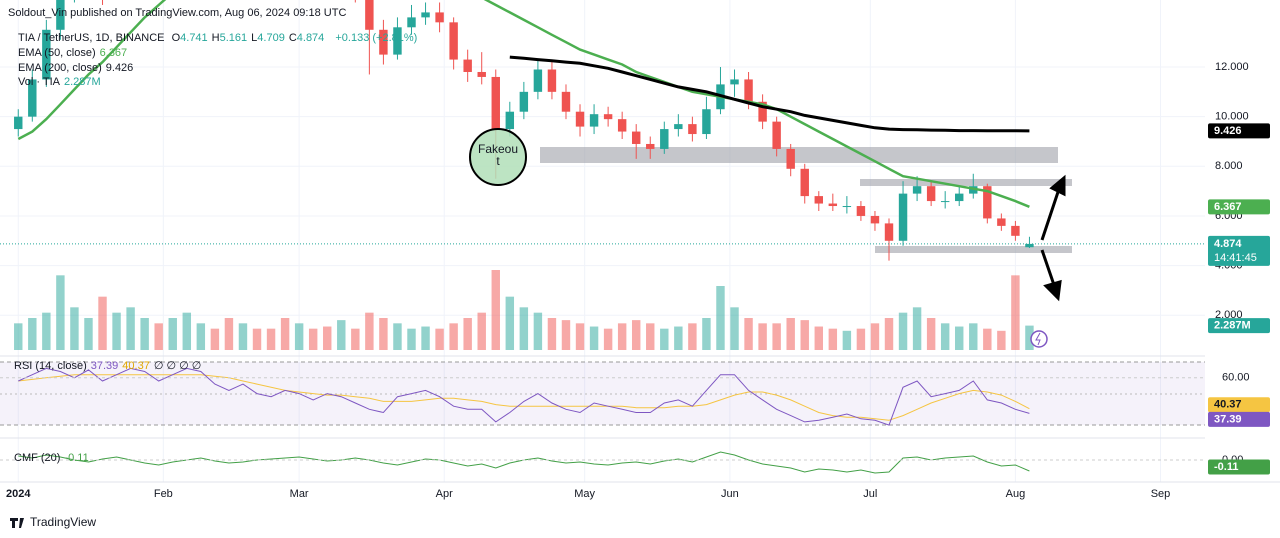 The width and height of the screenshot is (1280, 538). What do you see at coordinates (310, 38) in the screenshot?
I see `ohlc-value: 4.874` at bounding box center [310, 38].